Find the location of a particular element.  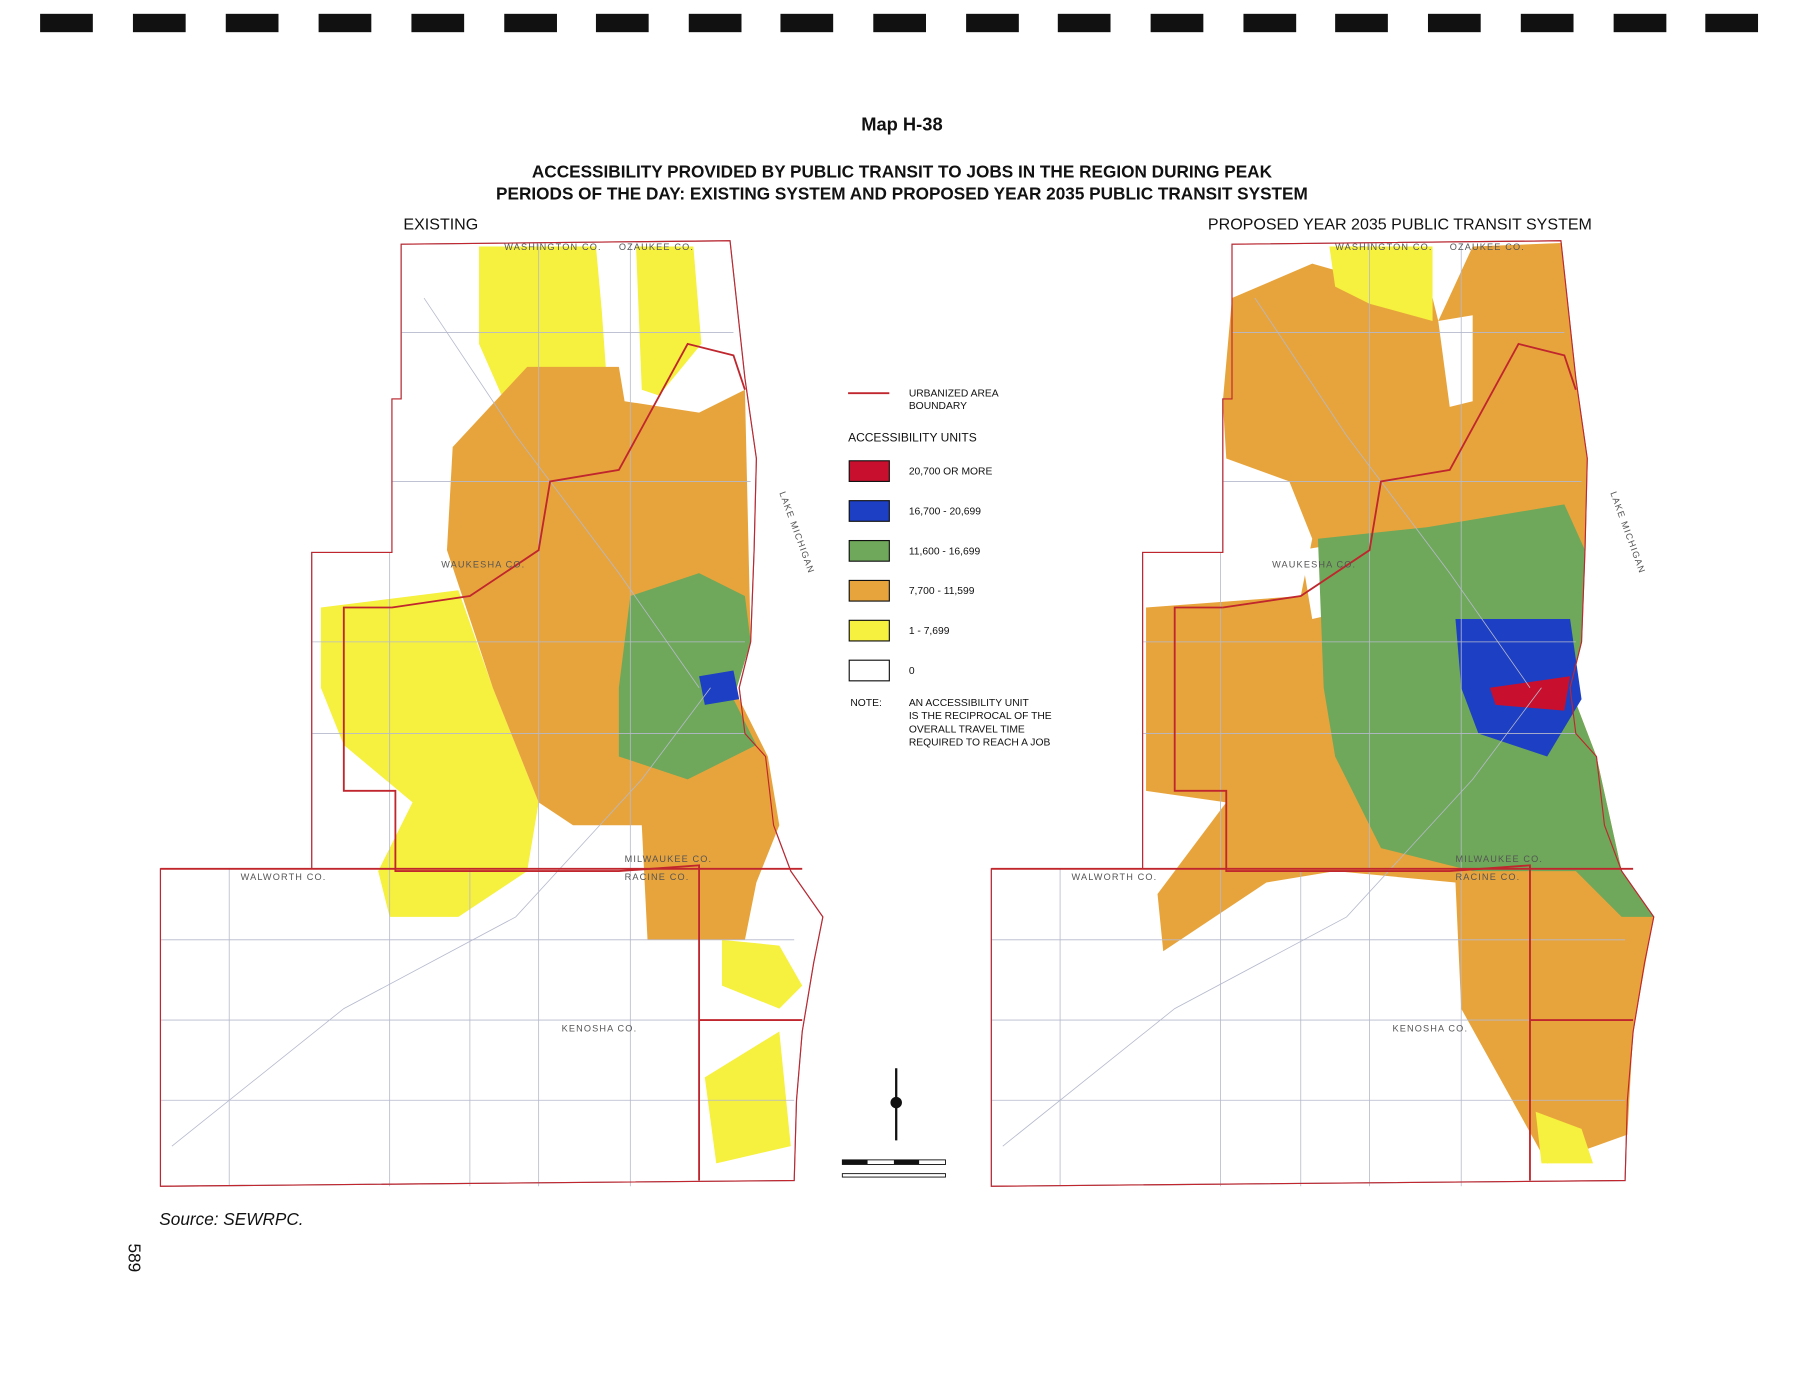

north-arrow is located at coordinates (893, 1123).